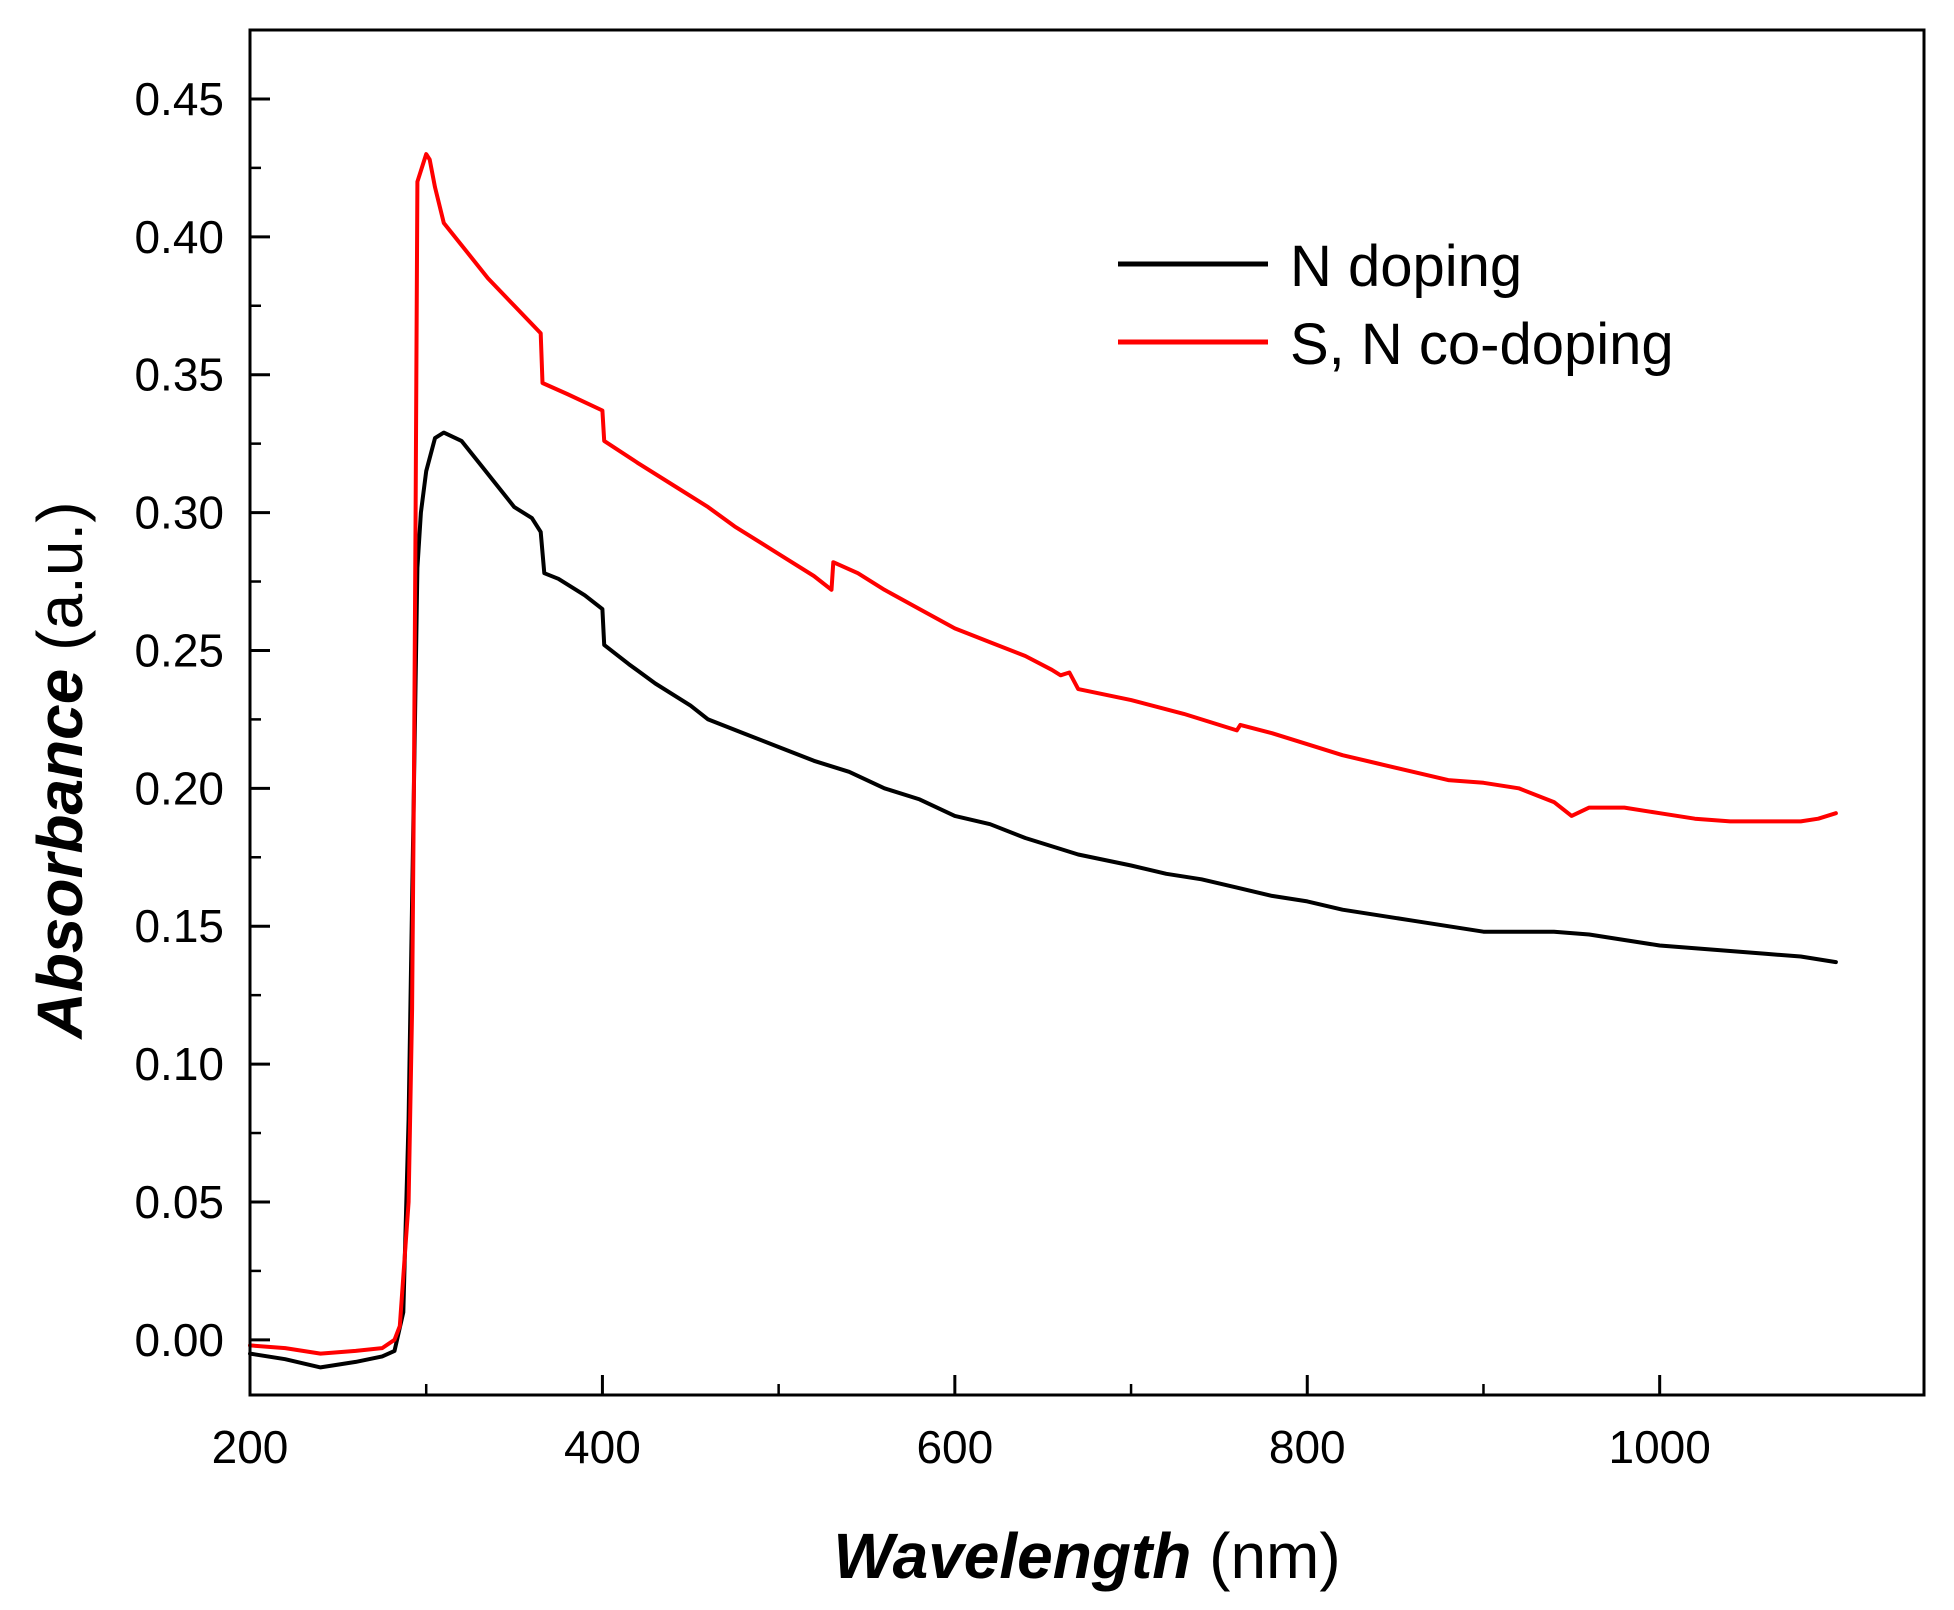 This screenshot has height=1610, width=1954. What do you see at coordinates (1396, 305) in the screenshot?
I see `legend: N doping S, N co-doping` at bounding box center [1396, 305].